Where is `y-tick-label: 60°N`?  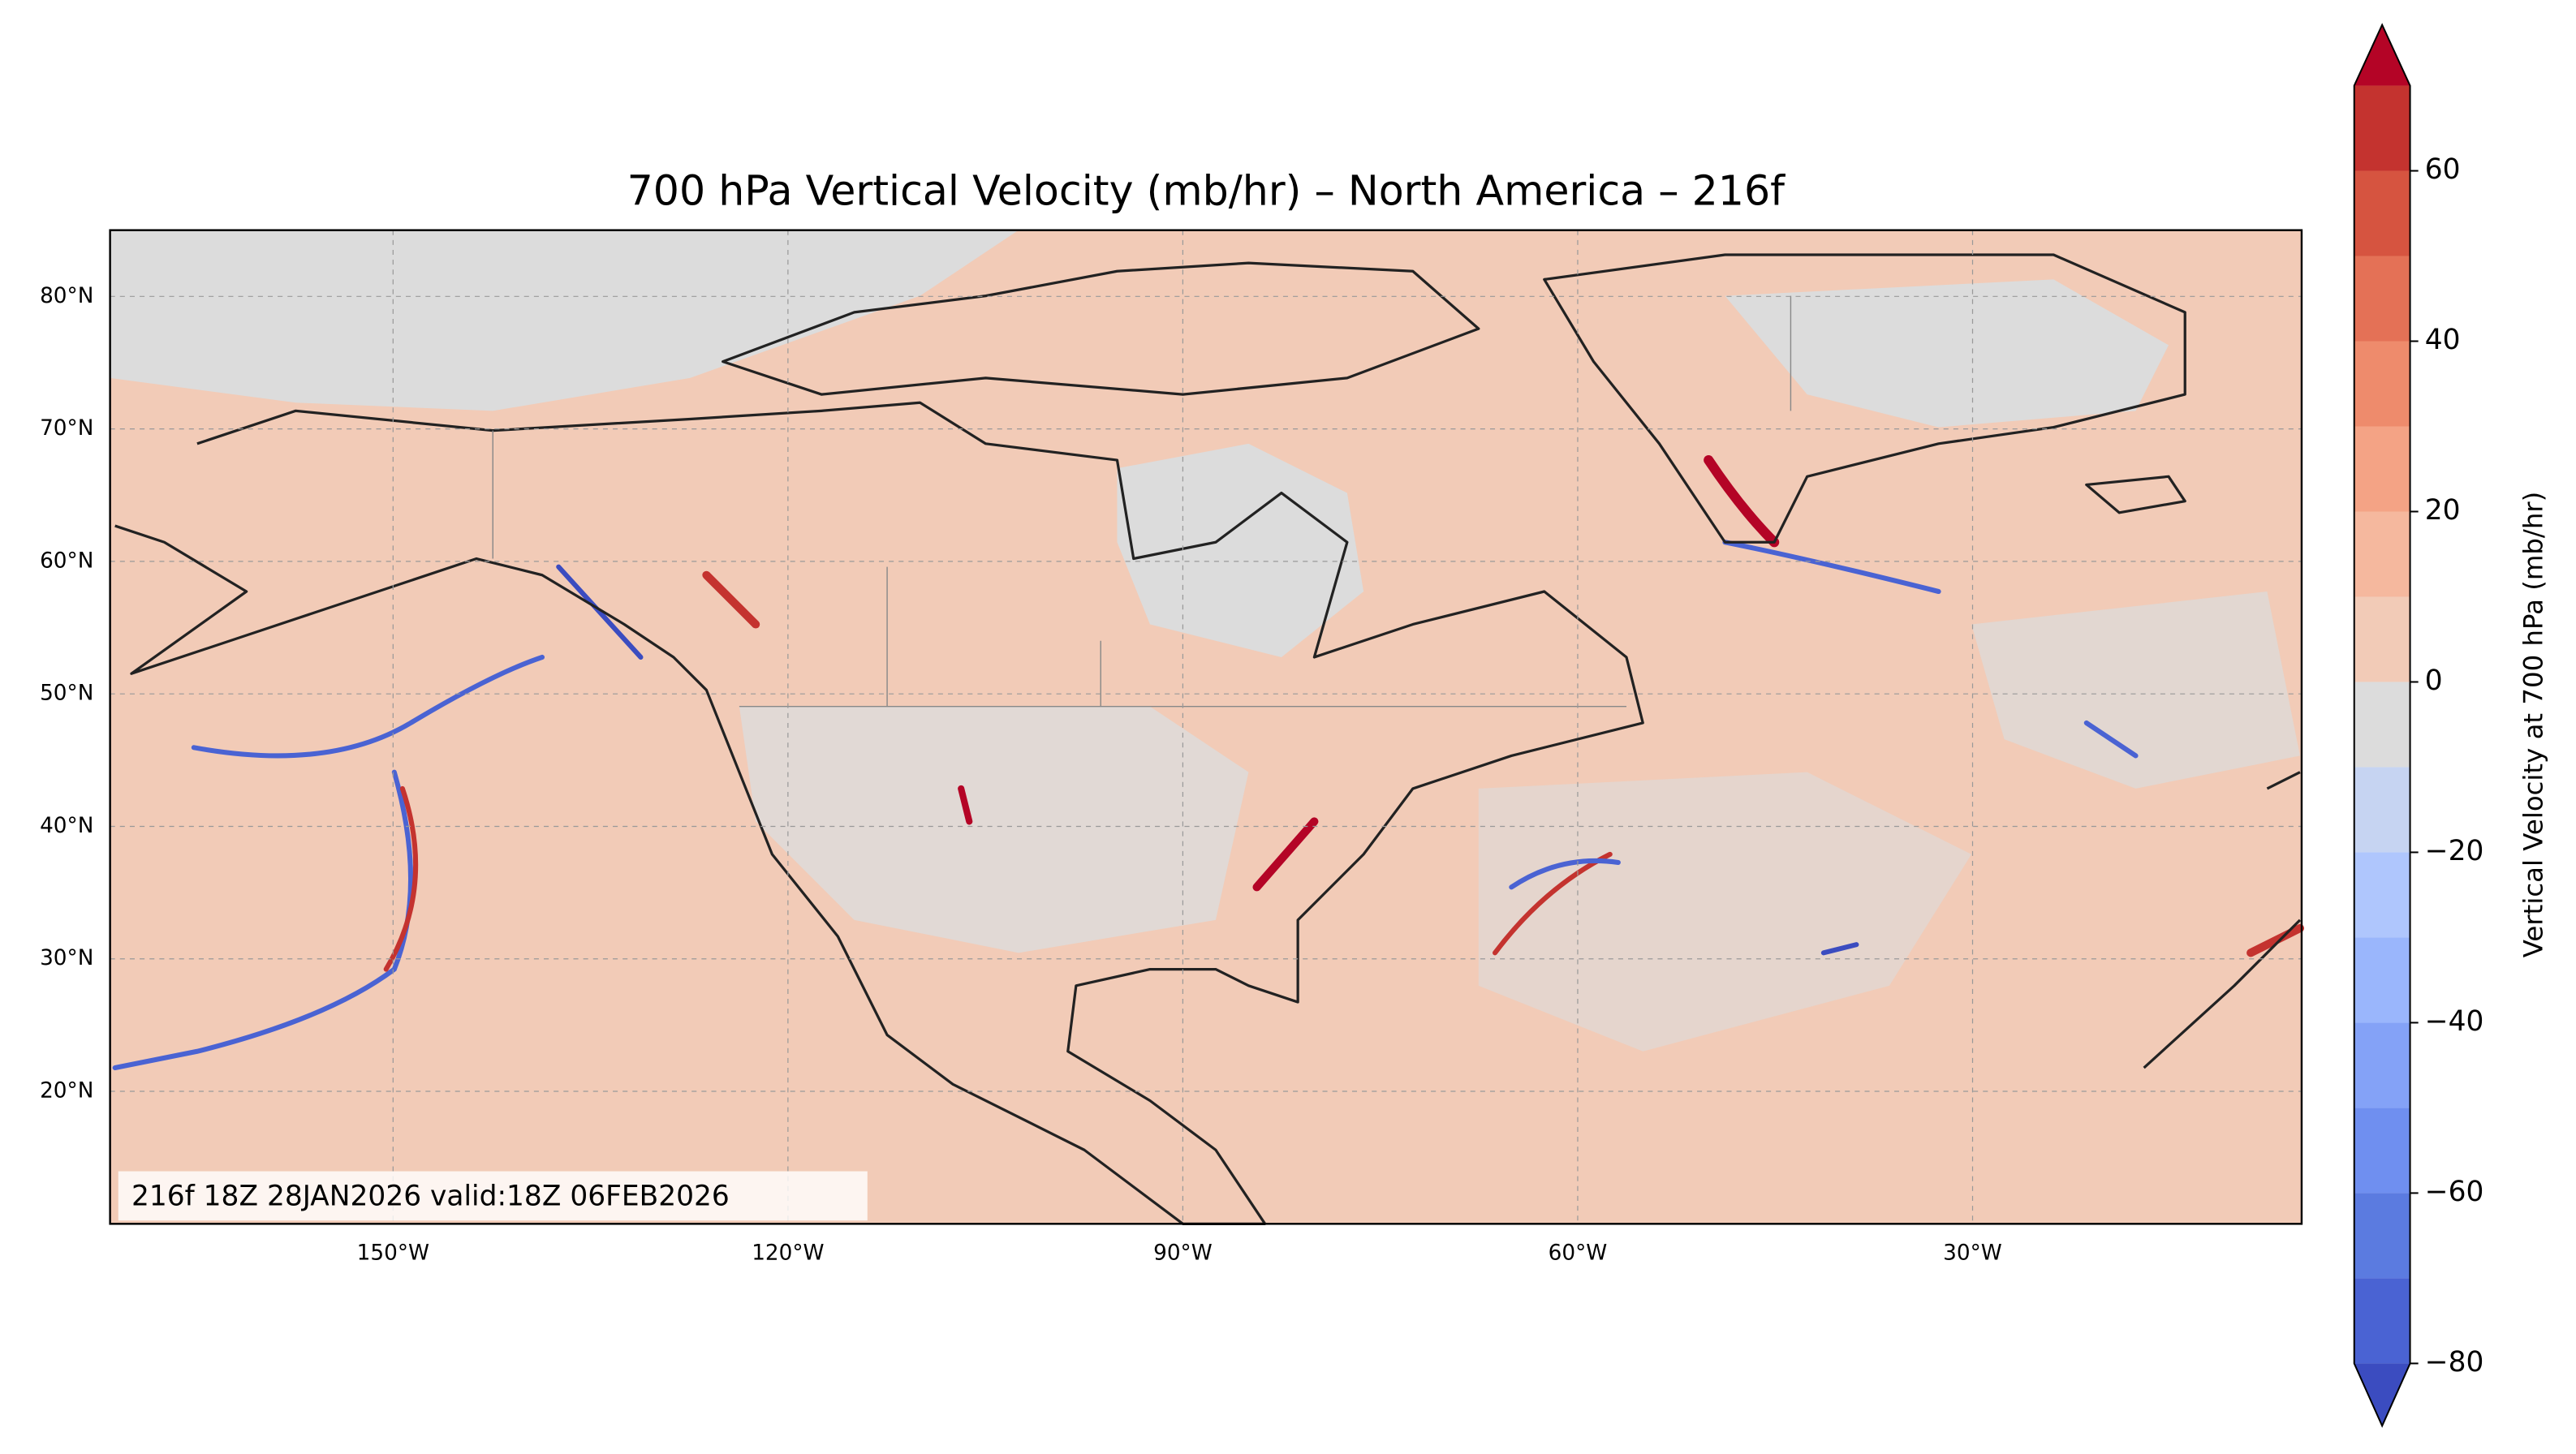 y-tick-label: 60°N is located at coordinates (66, 561).